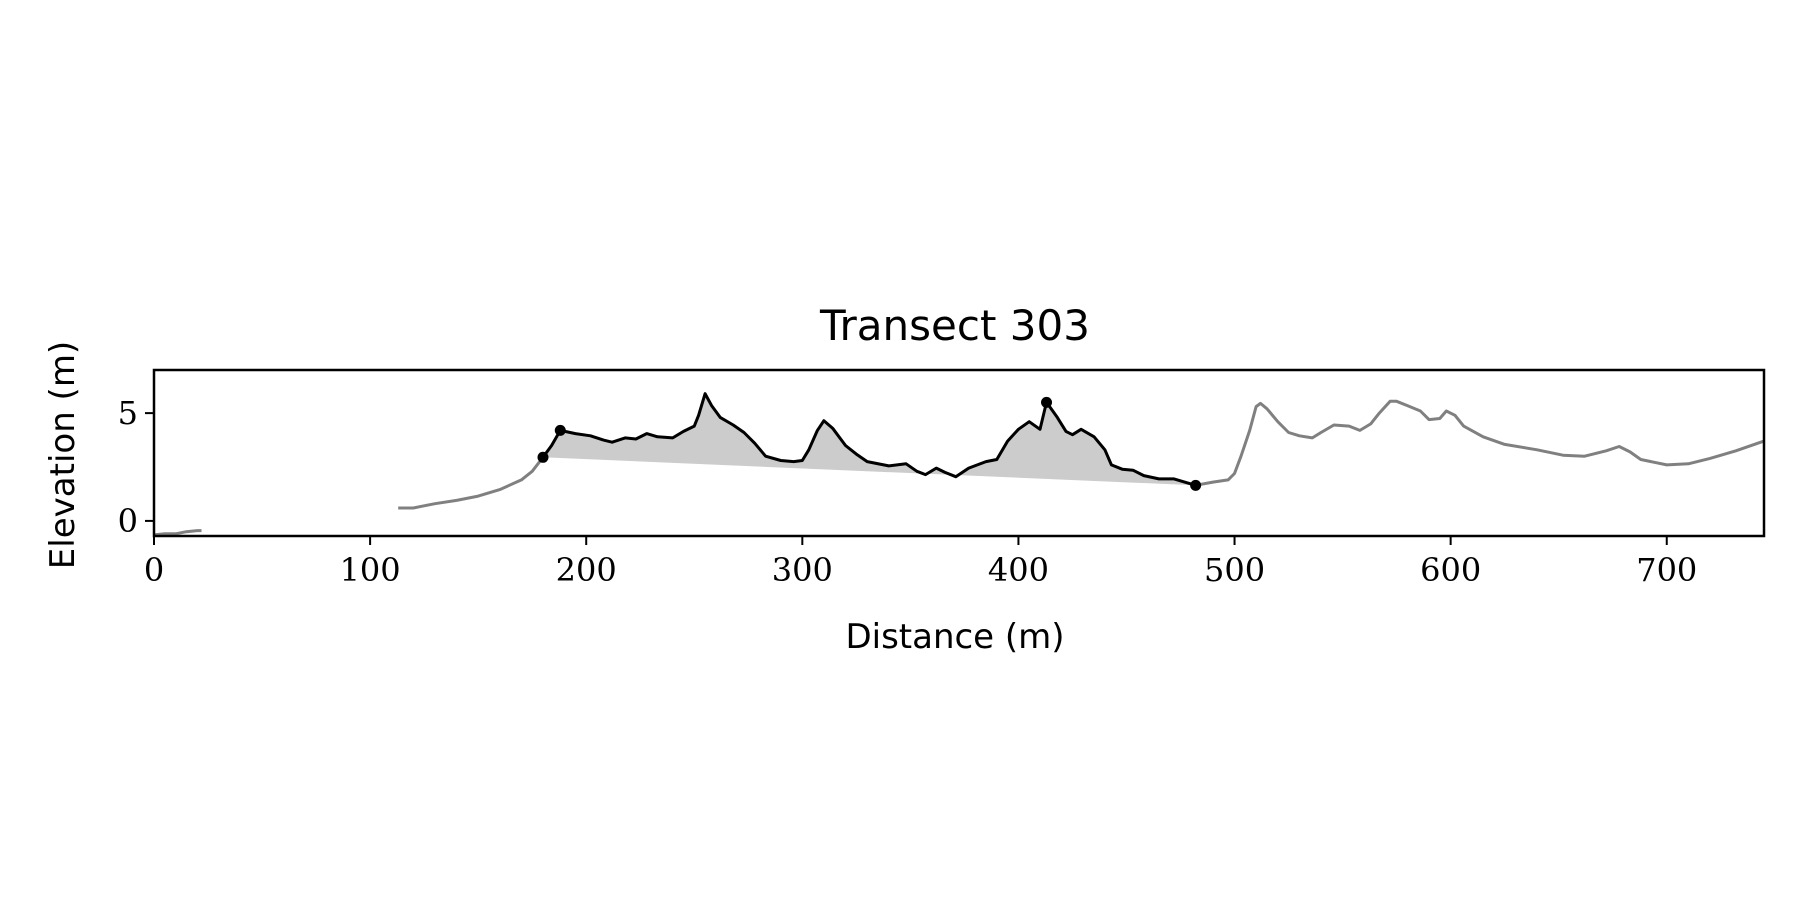 The image size is (1800, 900). Describe the element at coordinates (128, 413) in the screenshot. I see `y-tick-label: 5` at that location.